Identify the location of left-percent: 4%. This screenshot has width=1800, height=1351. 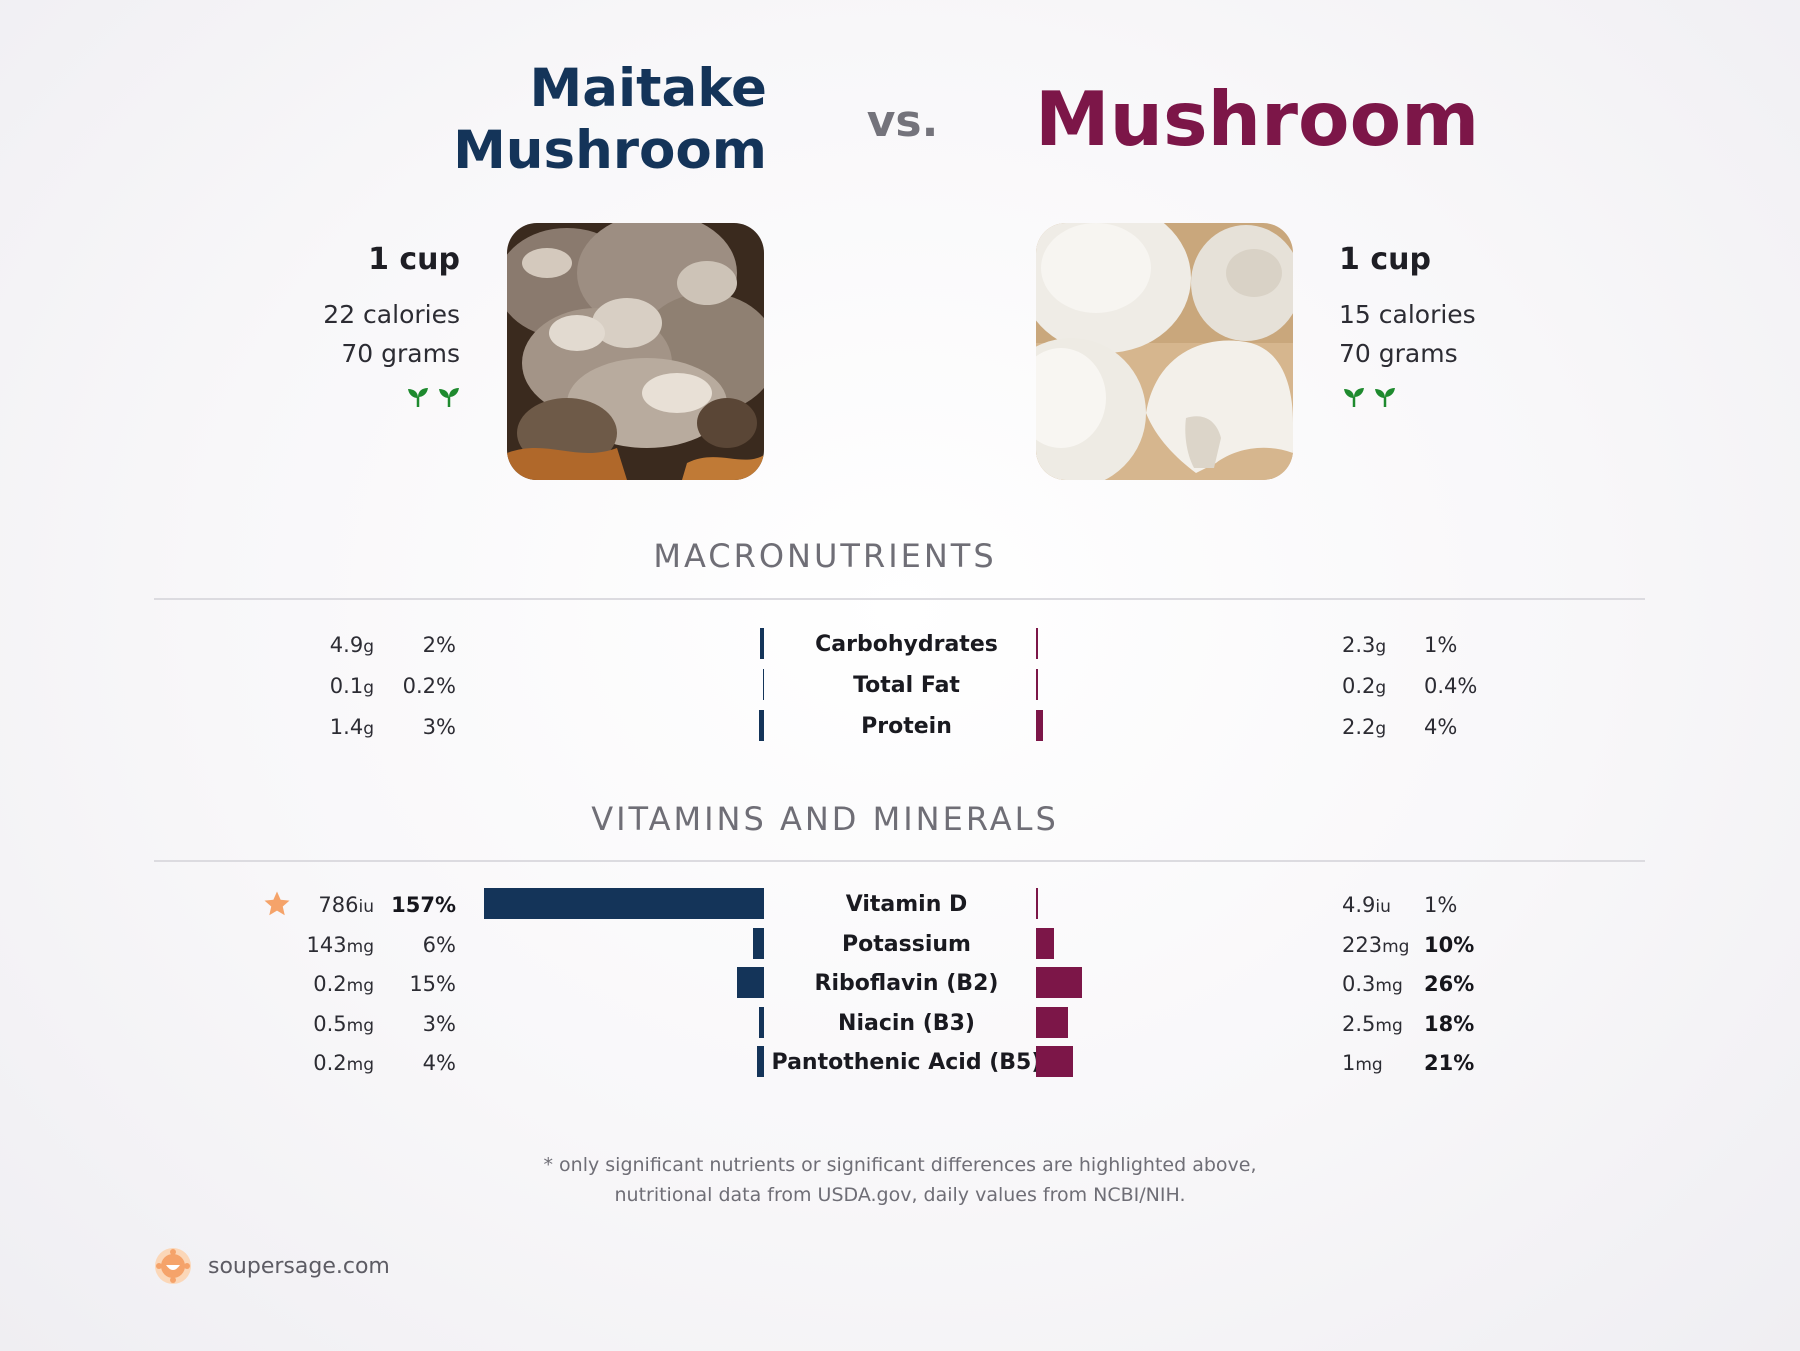
(439, 1063).